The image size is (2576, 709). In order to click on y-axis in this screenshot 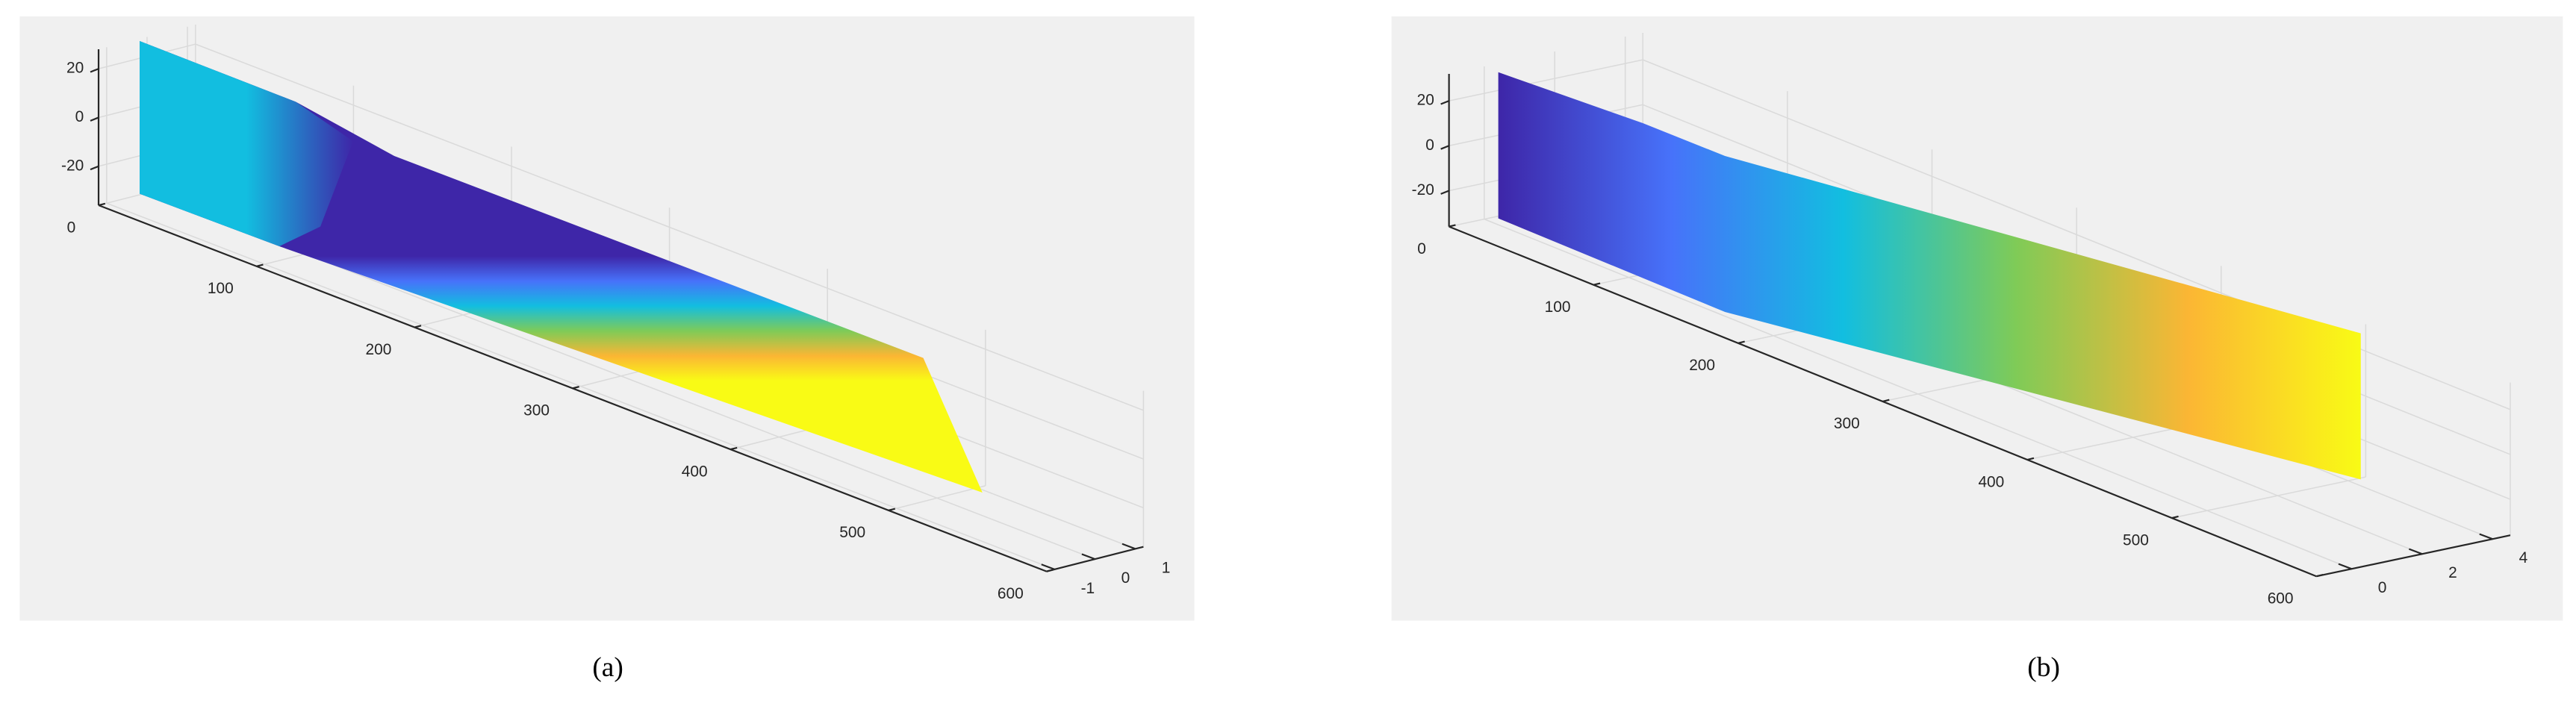, I will do `click(2413, 556)`.